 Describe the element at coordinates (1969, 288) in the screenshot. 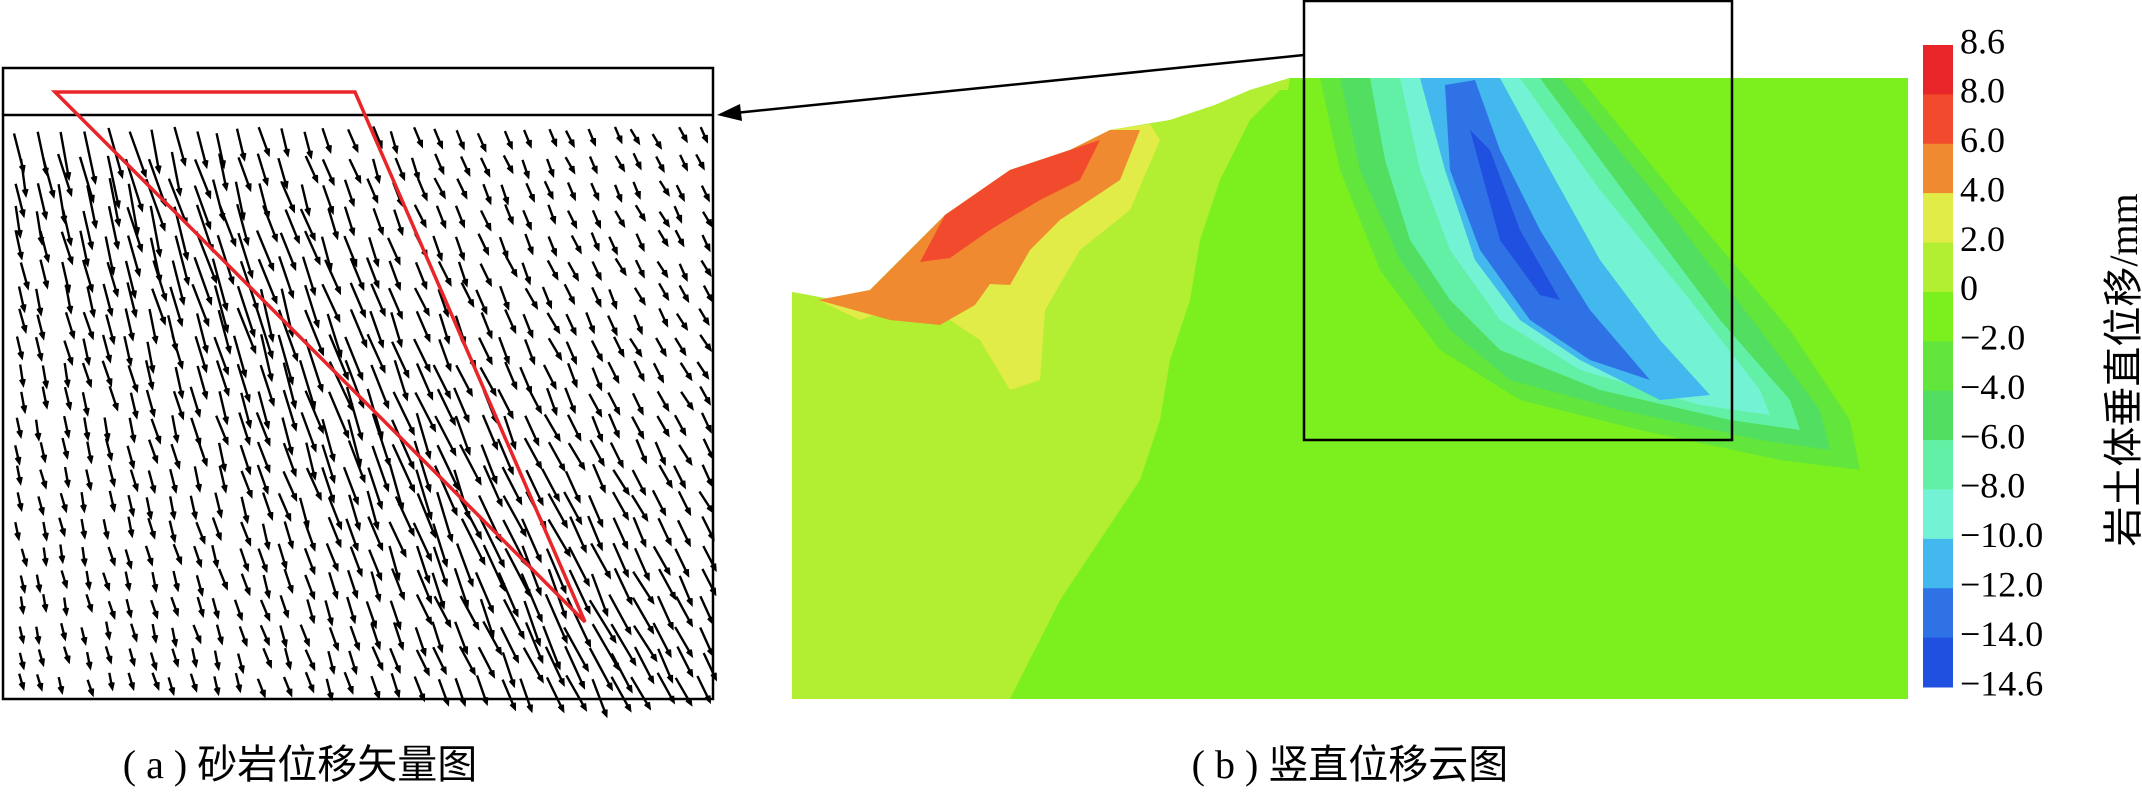

I see `colorbar-label: 0` at that location.